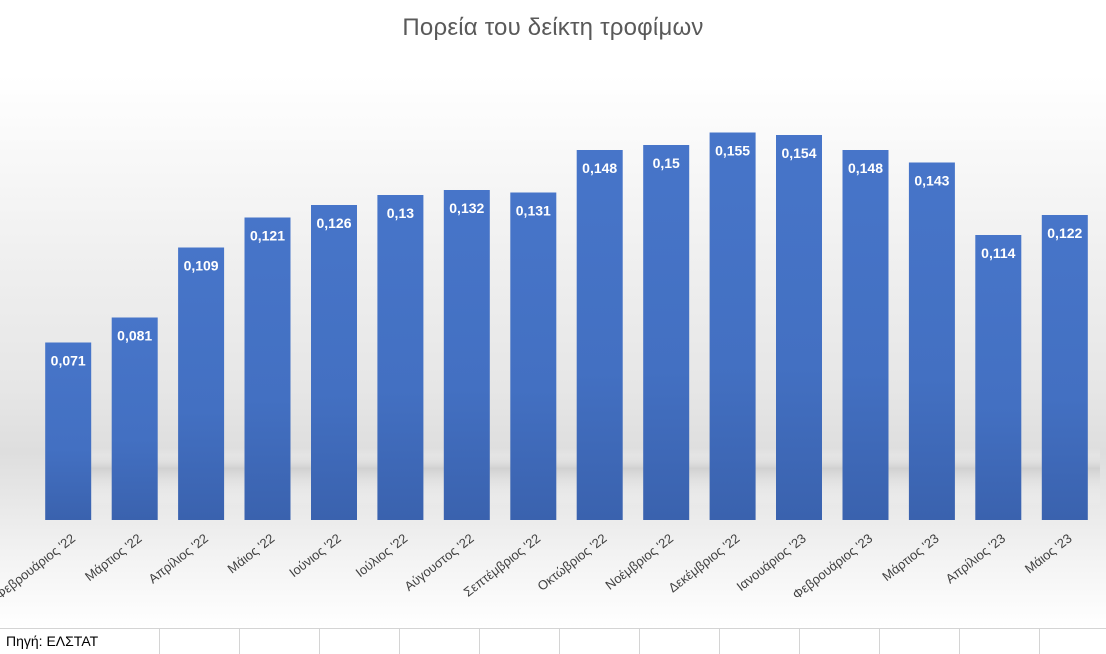 The height and width of the screenshot is (654, 1106). I want to click on category-tick-label: Οκτώβριος '22, so click(571, 562).